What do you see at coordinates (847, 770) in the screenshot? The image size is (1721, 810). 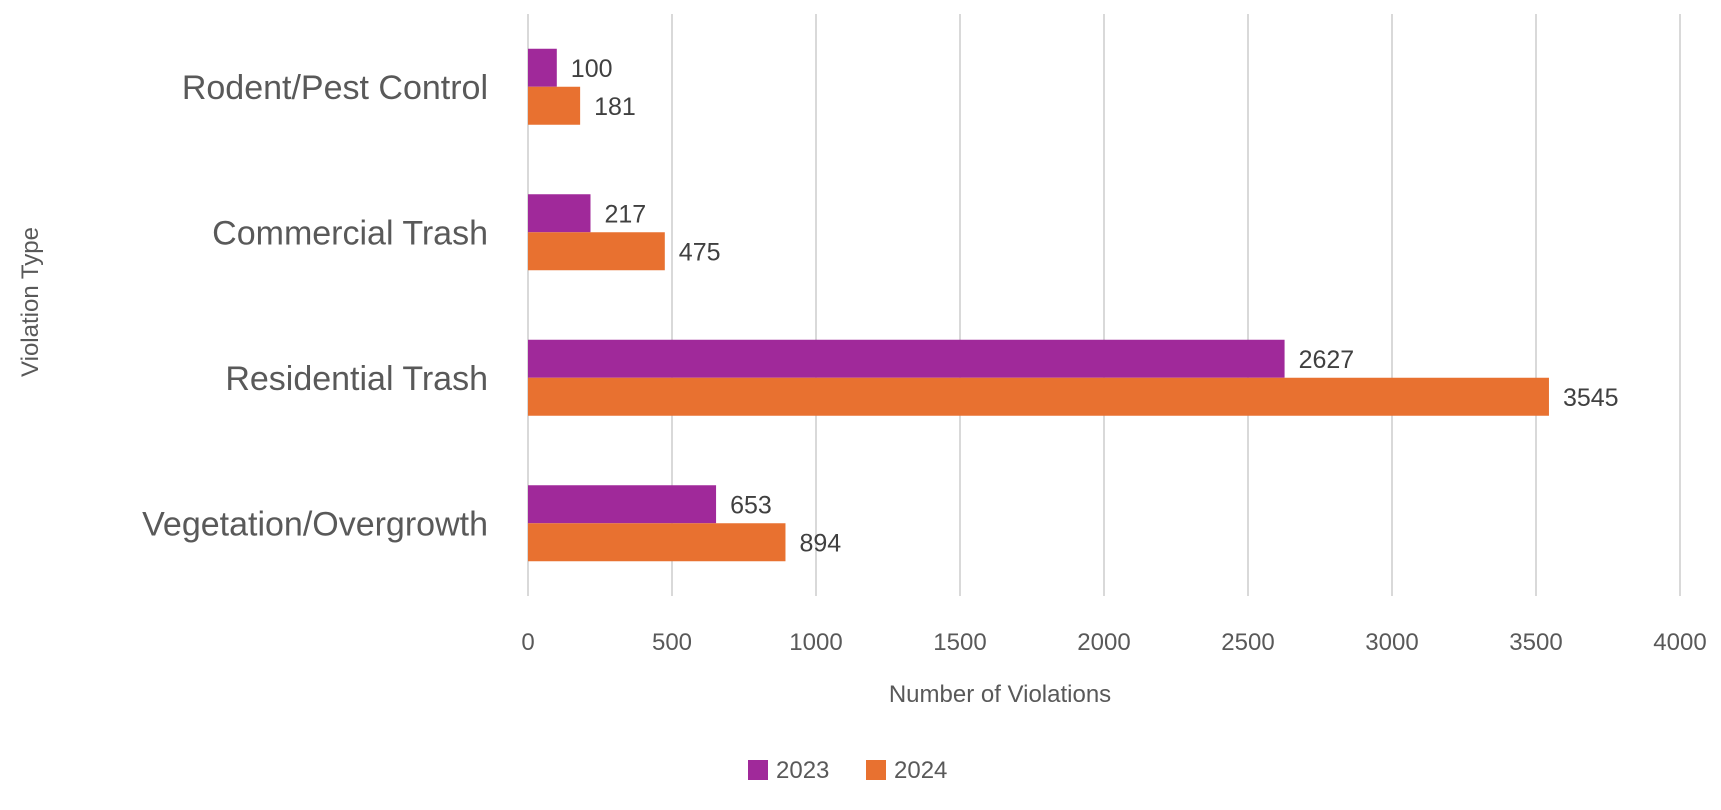 I see `legend: 2023 2024` at bounding box center [847, 770].